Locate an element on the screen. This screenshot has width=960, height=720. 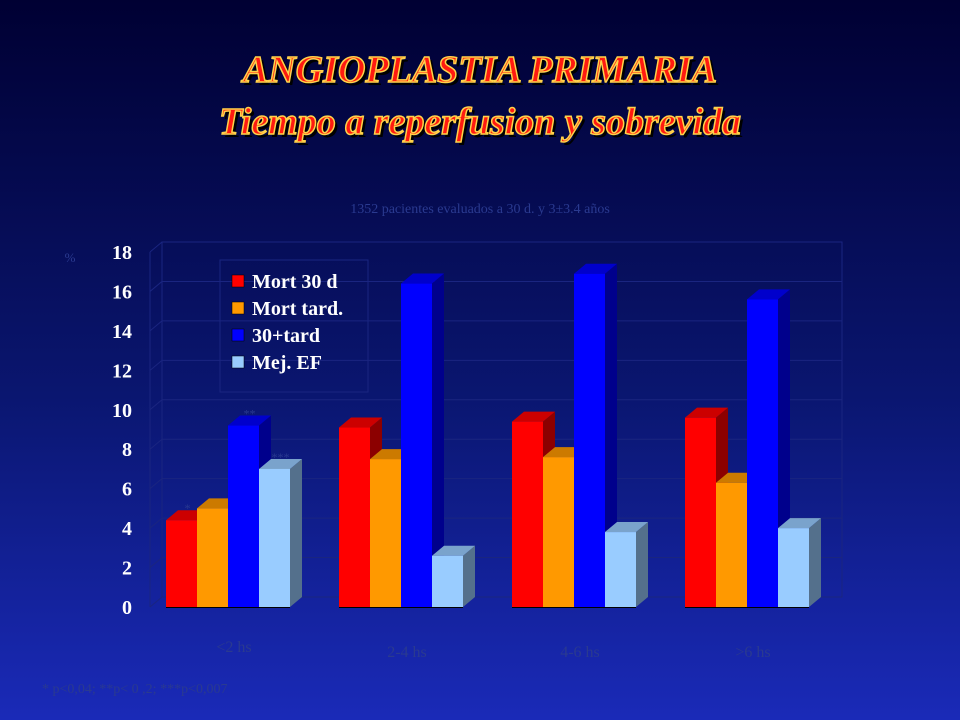
y-tick-label: 14 is located at coordinates (122, 332).